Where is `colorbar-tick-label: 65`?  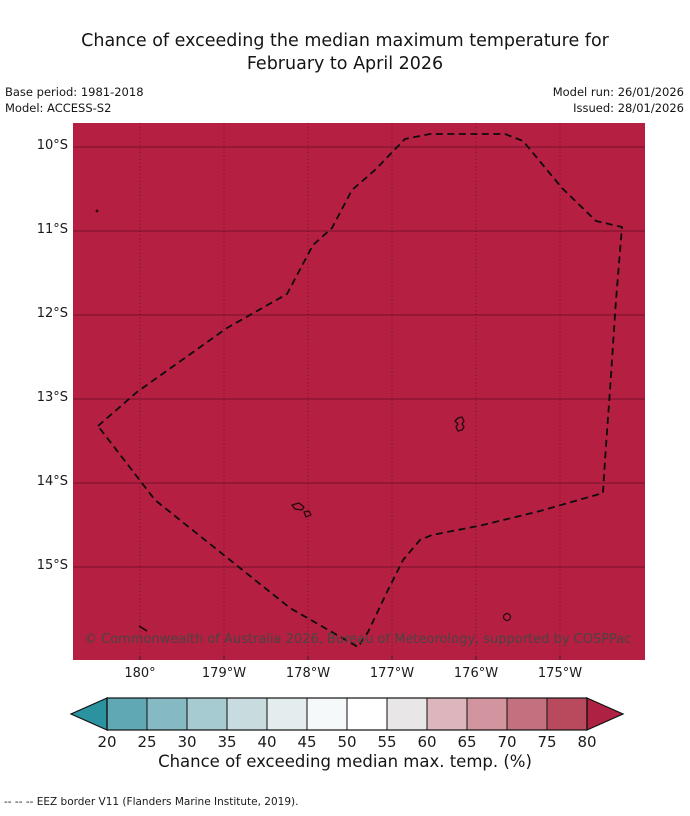
colorbar-tick-label: 65 is located at coordinates (467, 742).